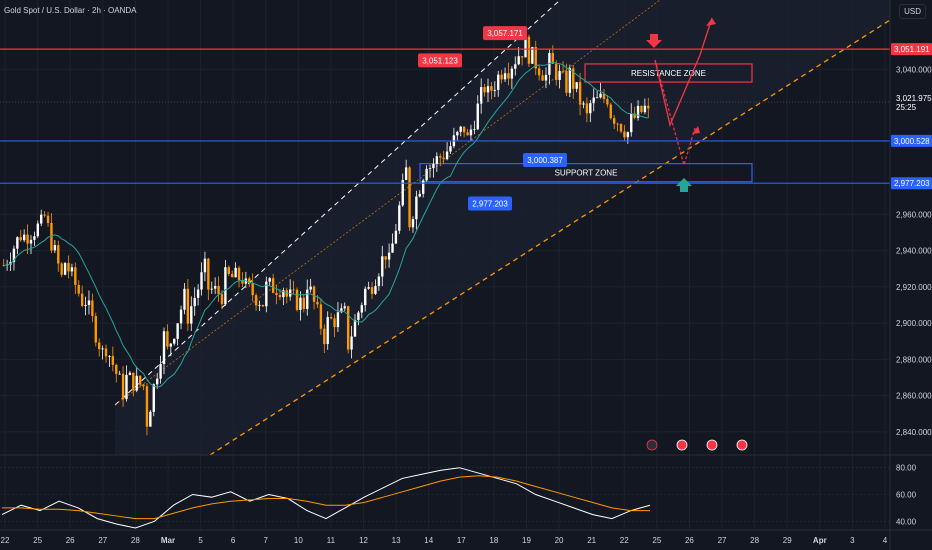  What do you see at coordinates (820, 540) in the screenshot?
I see `x-axis-tick-label: Apr` at bounding box center [820, 540].